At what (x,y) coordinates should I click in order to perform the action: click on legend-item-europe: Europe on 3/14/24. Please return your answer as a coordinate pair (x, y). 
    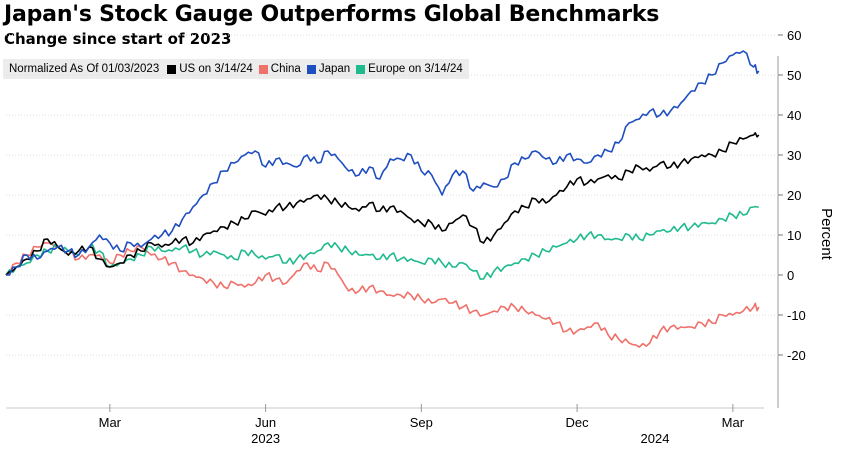
    Looking at the image, I should click on (409, 69).